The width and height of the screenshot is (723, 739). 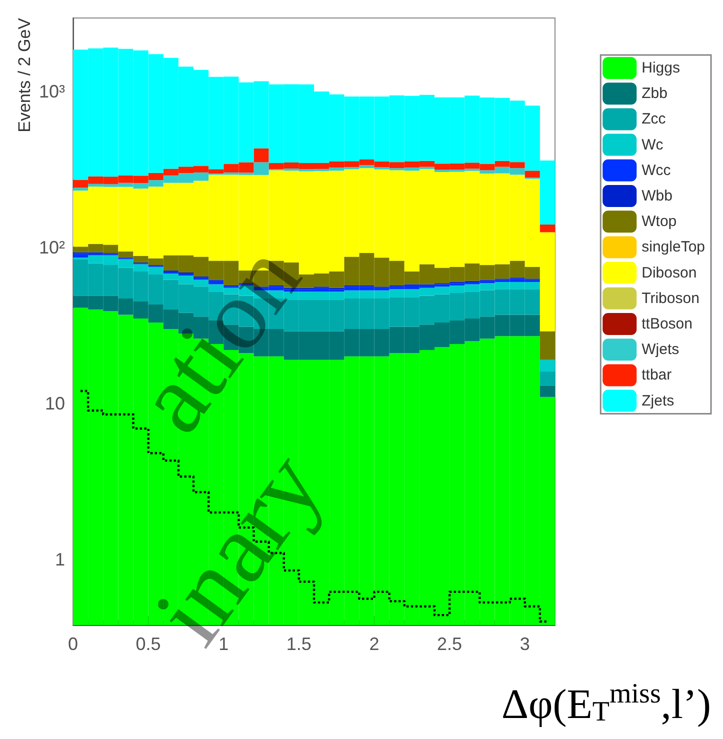 What do you see at coordinates (657, 170) in the screenshot?
I see `legend-label: Wcc` at bounding box center [657, 170].